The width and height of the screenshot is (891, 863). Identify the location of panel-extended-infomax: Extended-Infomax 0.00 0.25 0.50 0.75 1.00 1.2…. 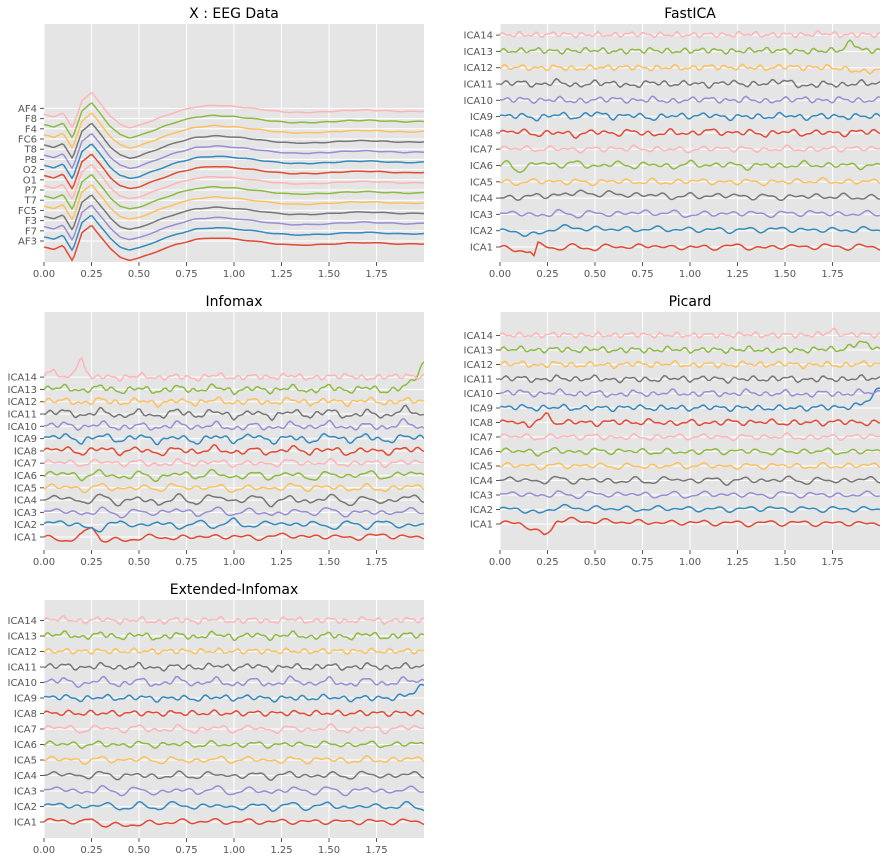
(216, 719).